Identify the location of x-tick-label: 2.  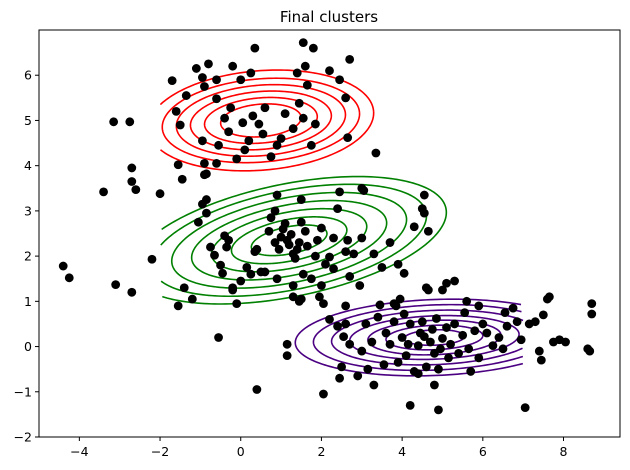
(321, 451).